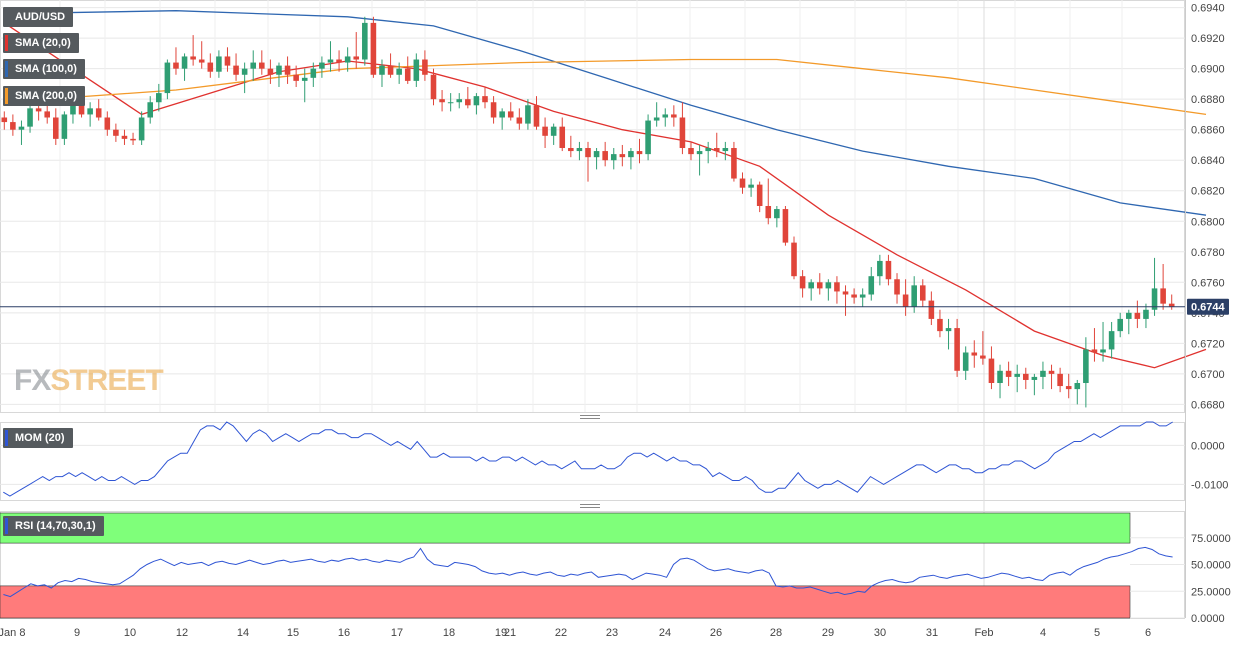  What do you see at coordinates (77, 633) in the screenshot?
I see `x-tick-label: 9` at bounding box center [77, 633].